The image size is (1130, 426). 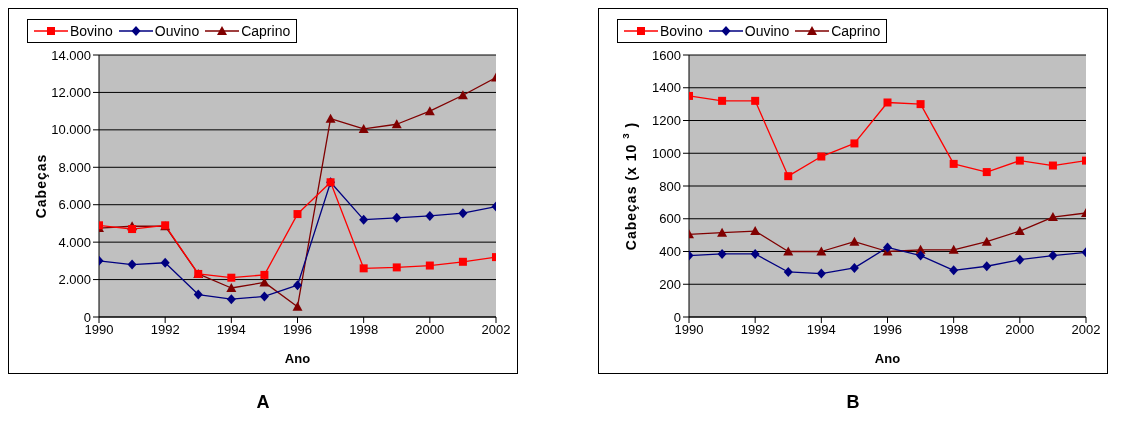 I want to click on y-tick-label: 10.000, so click(x=71, y=130).